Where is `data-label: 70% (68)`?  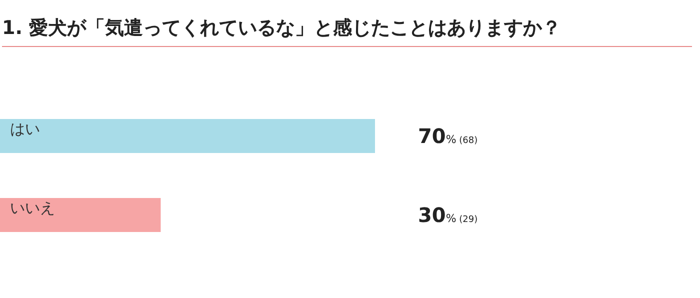
data-label: 70% (68) is located at coordinates (448, 136).